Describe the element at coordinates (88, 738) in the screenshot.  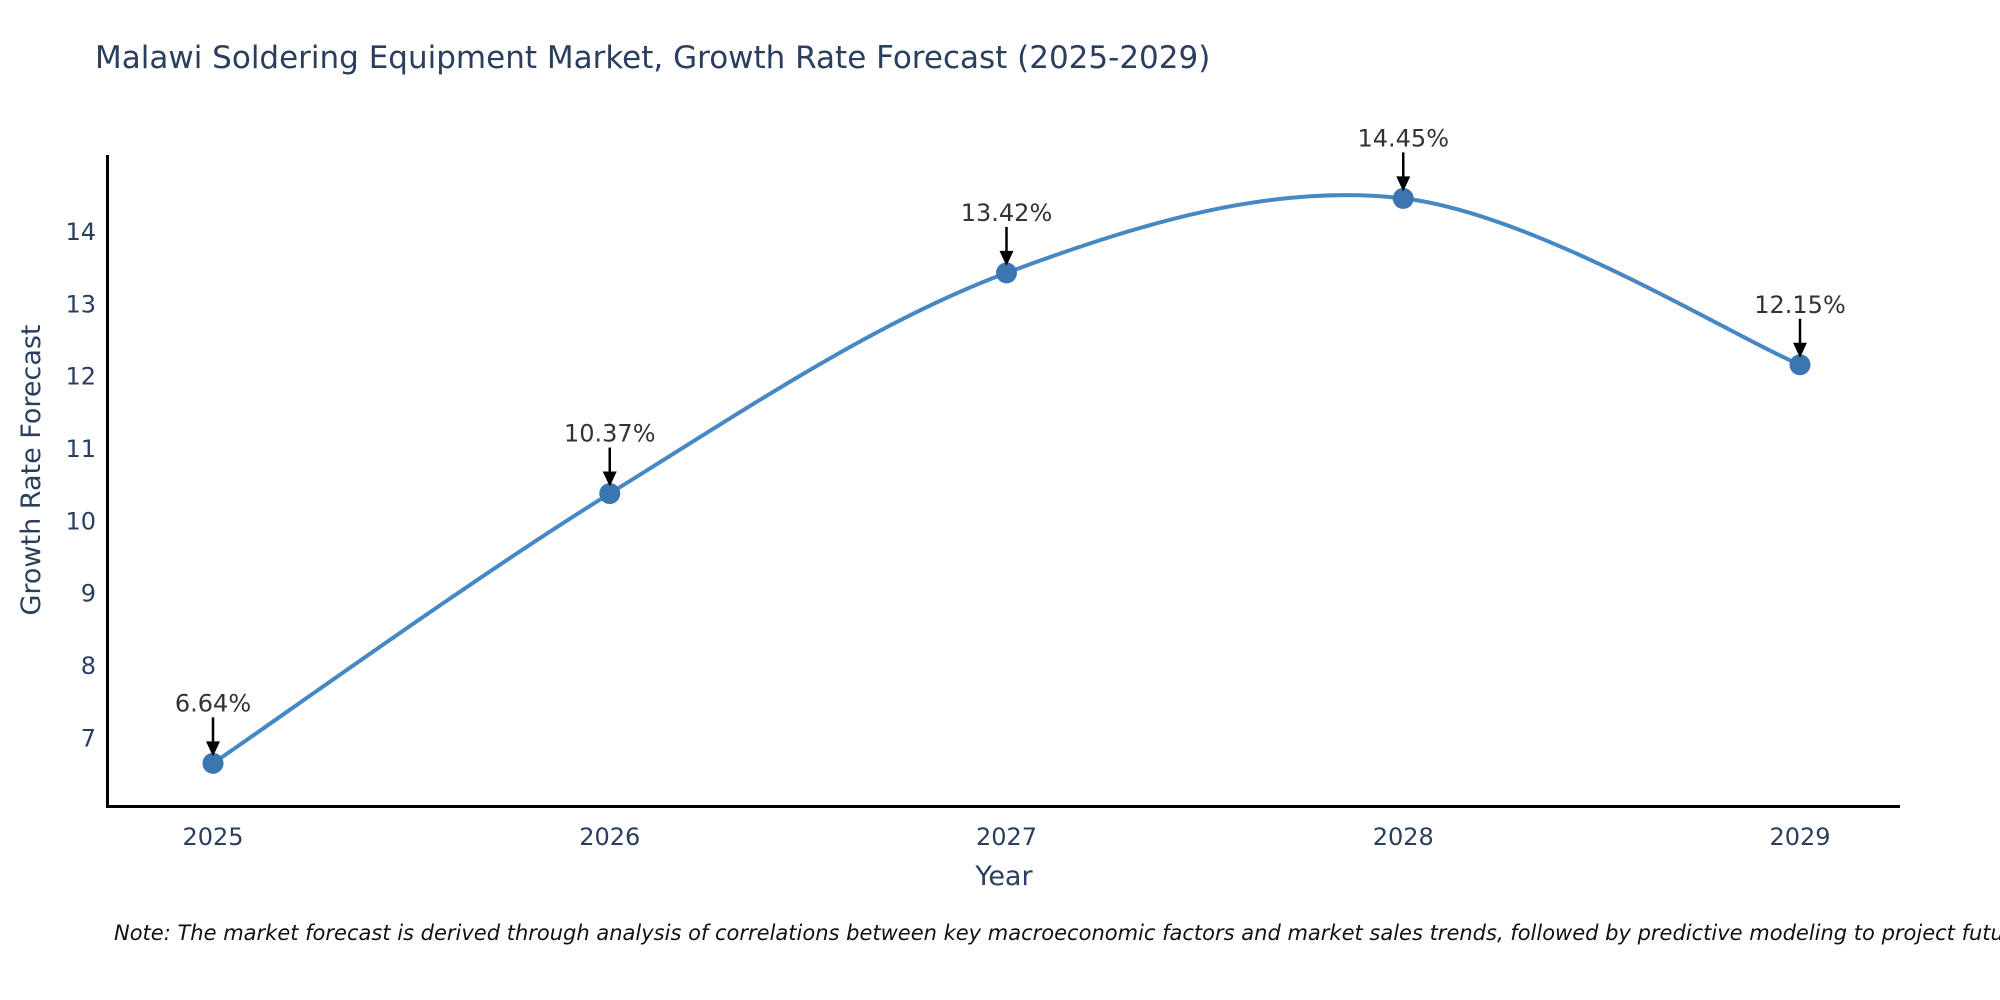
I see `y-tick-label: 7` at that location.